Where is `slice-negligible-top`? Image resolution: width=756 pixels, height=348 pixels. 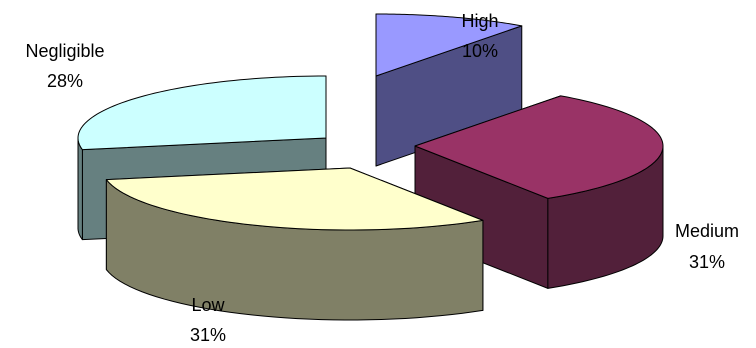 slice-negligible-top is located at coordinates (202, 113).